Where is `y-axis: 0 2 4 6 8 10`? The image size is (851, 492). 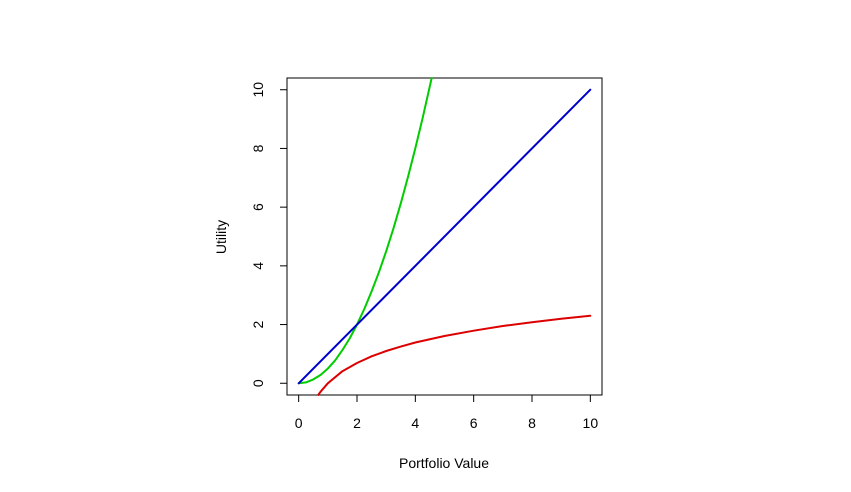
y-axis: 0 2 4 6 8 10 is located at coordinates (269, 234).